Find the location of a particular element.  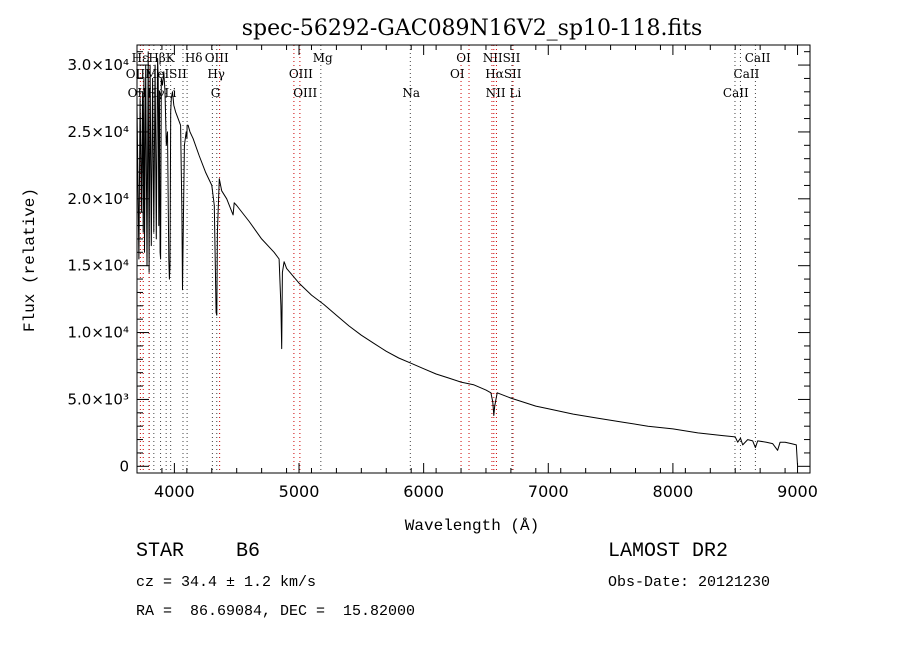

y-tick-label-6: 3.0×10⁴ is located at coordinates (98, 65).